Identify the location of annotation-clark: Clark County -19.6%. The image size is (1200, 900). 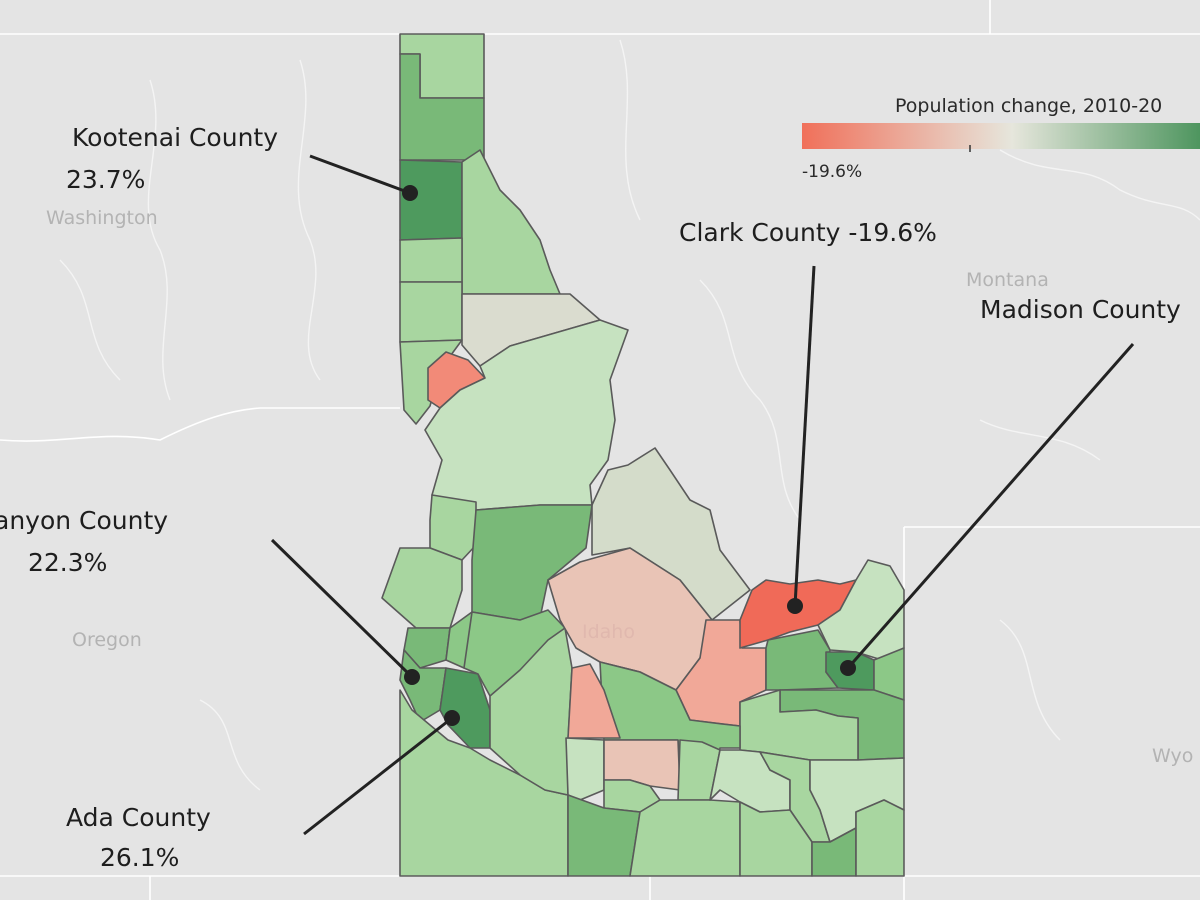
(808, 416).